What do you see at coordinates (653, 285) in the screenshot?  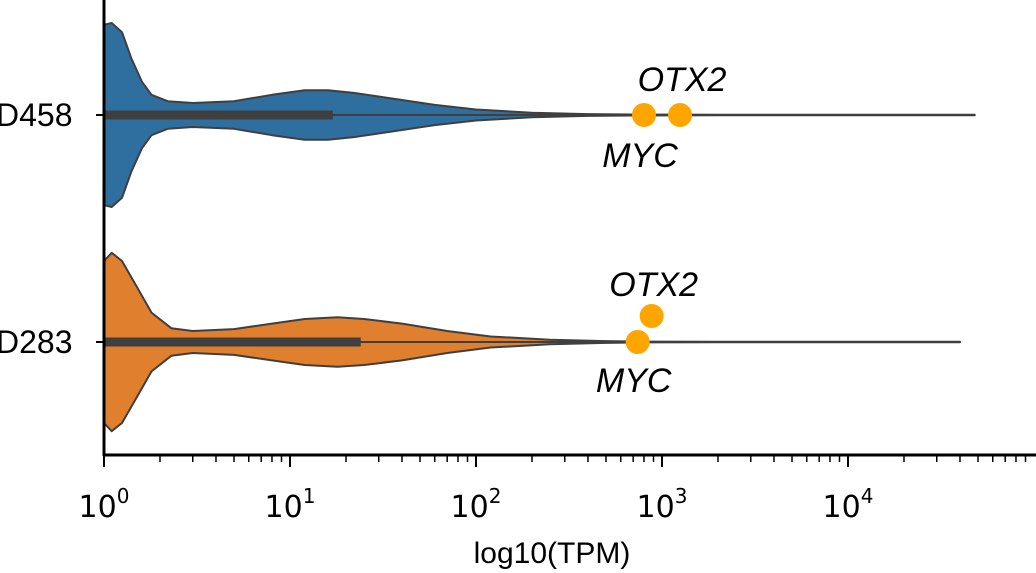 I see `gene-label-otx2-d283: OTX2` at bounding box center [653, 285].